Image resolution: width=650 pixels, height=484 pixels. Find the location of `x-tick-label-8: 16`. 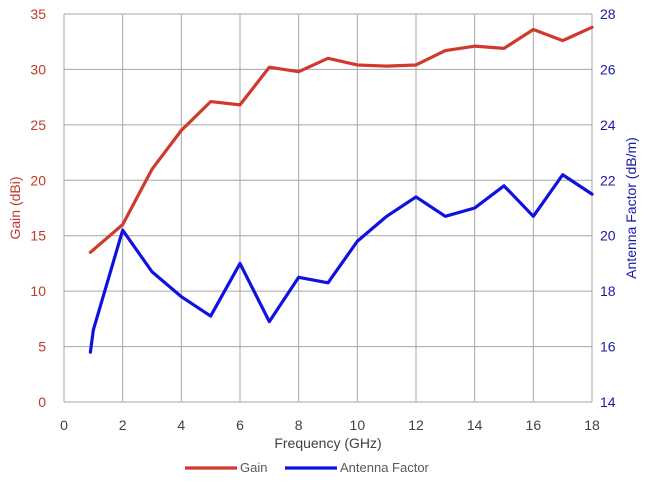

x-tick-label-8: 16 is located at coordinates (534, 425).